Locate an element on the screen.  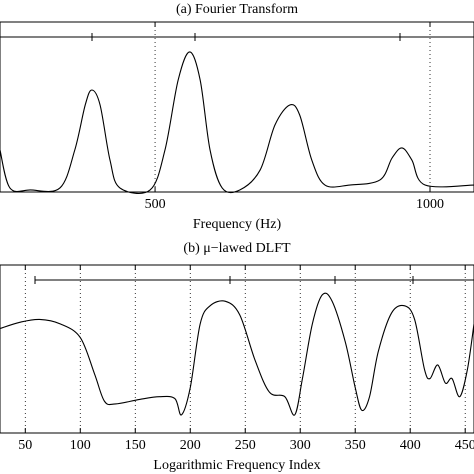
x-tick-label: 350 is located at coordinates (355, 445).